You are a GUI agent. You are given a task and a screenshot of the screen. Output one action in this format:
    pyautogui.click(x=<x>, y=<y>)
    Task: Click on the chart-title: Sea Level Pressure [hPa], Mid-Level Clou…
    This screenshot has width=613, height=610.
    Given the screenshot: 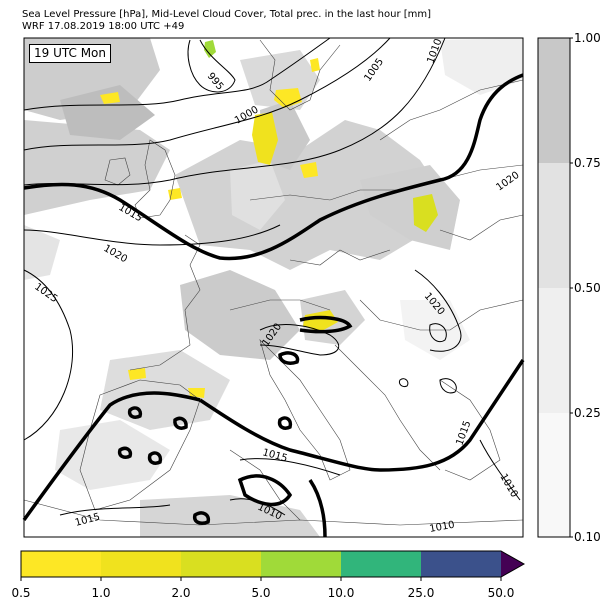 What is the action you would take?
    pyautogui.click(x=227, y=14)
    